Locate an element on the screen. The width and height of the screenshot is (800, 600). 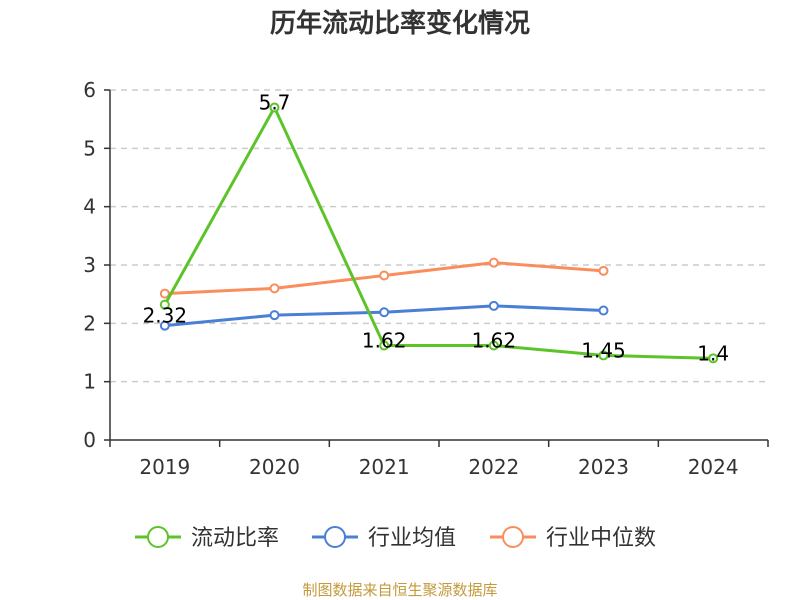
x-tick-label: 2019 is located at coordinates (164, 467).